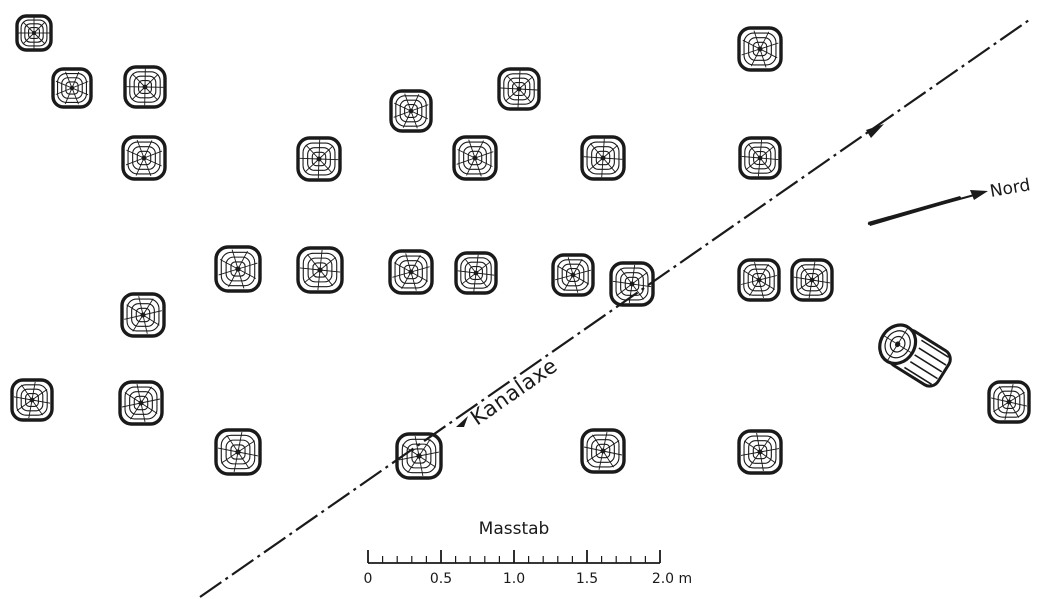  I want to click on scale-bar: Masstab 0 0.5 1.0 1.5 2.0 m, so click(528, 553).